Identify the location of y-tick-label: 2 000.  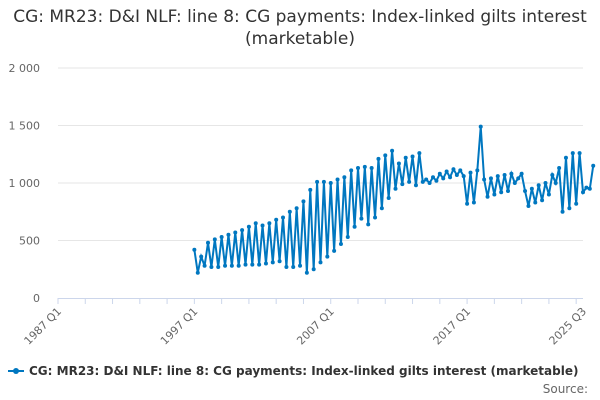
(25, 68).